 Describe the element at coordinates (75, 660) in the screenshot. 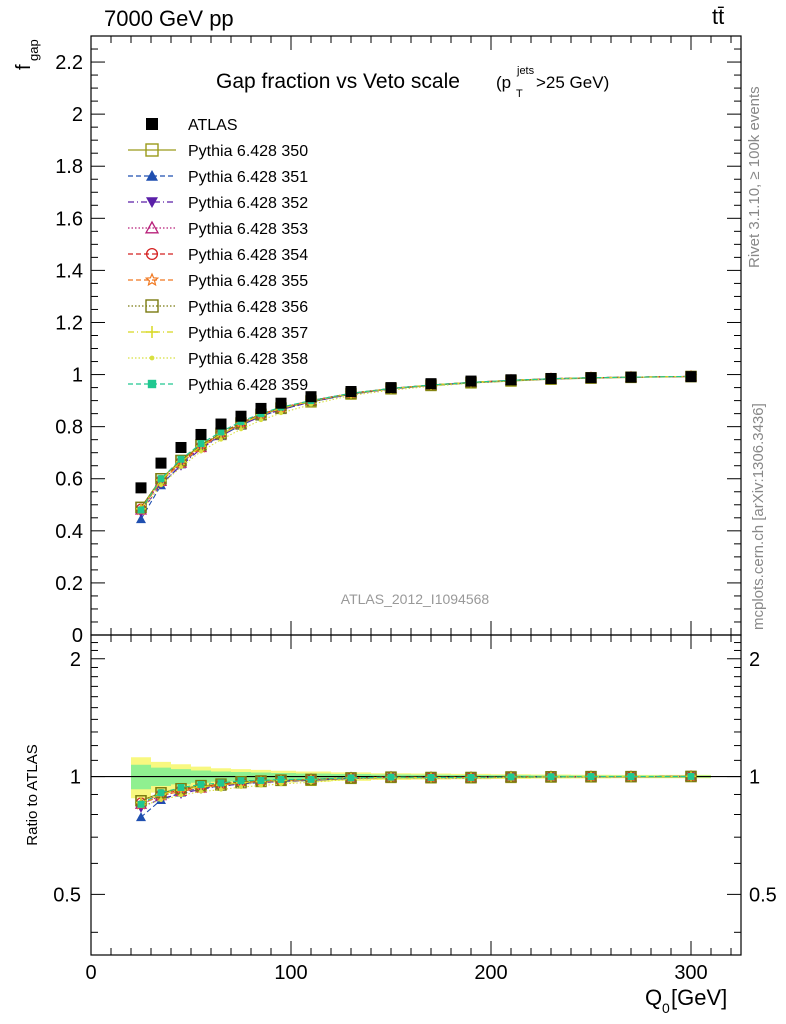

I see `ratio-tick-label: 2` at that location.